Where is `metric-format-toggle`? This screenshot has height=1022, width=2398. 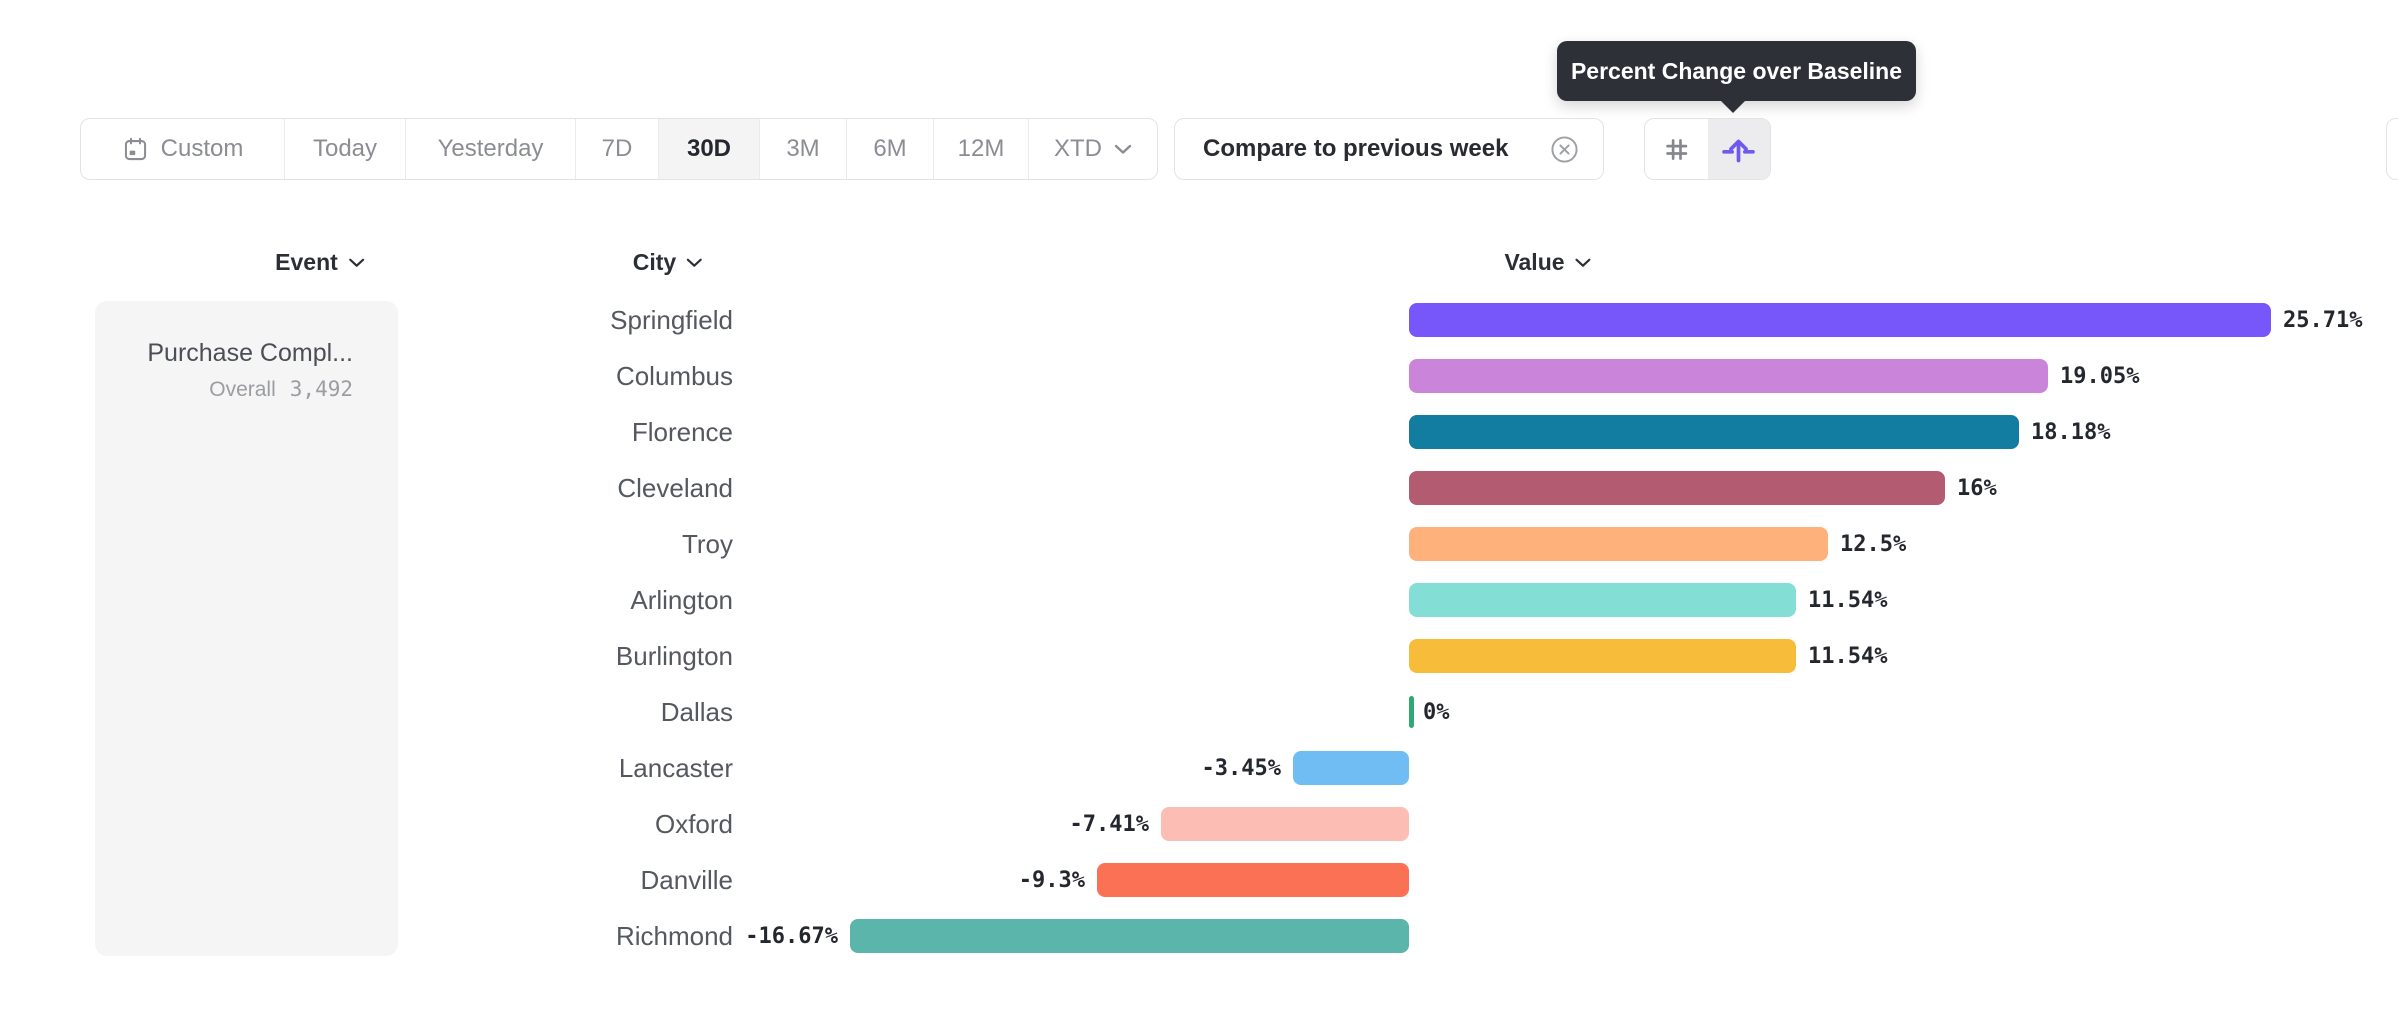
metric-format-toggle is located at coordinates (1707, 149).